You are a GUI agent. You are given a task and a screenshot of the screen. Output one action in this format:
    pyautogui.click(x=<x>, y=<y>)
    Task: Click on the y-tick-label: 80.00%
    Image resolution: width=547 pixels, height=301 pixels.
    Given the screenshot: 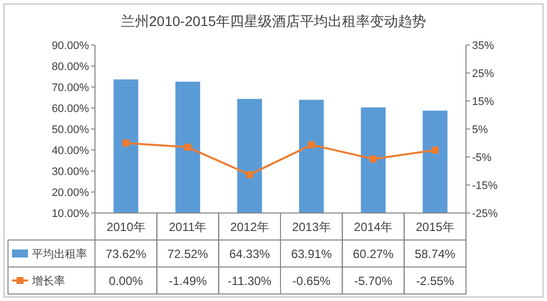 What is the action you would take?
    pyautogui.click(x=71, y=67)
    